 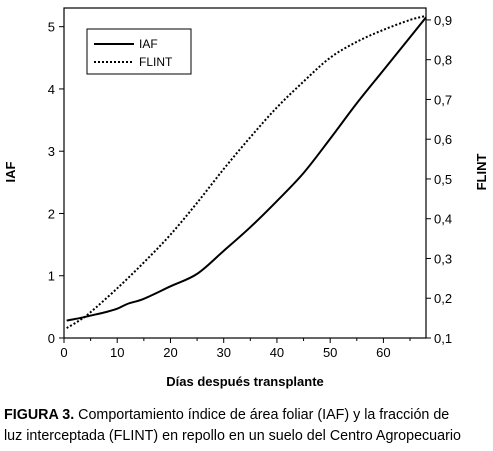 I want to click on x-tick-label: 40, so click(x=277, y=352).